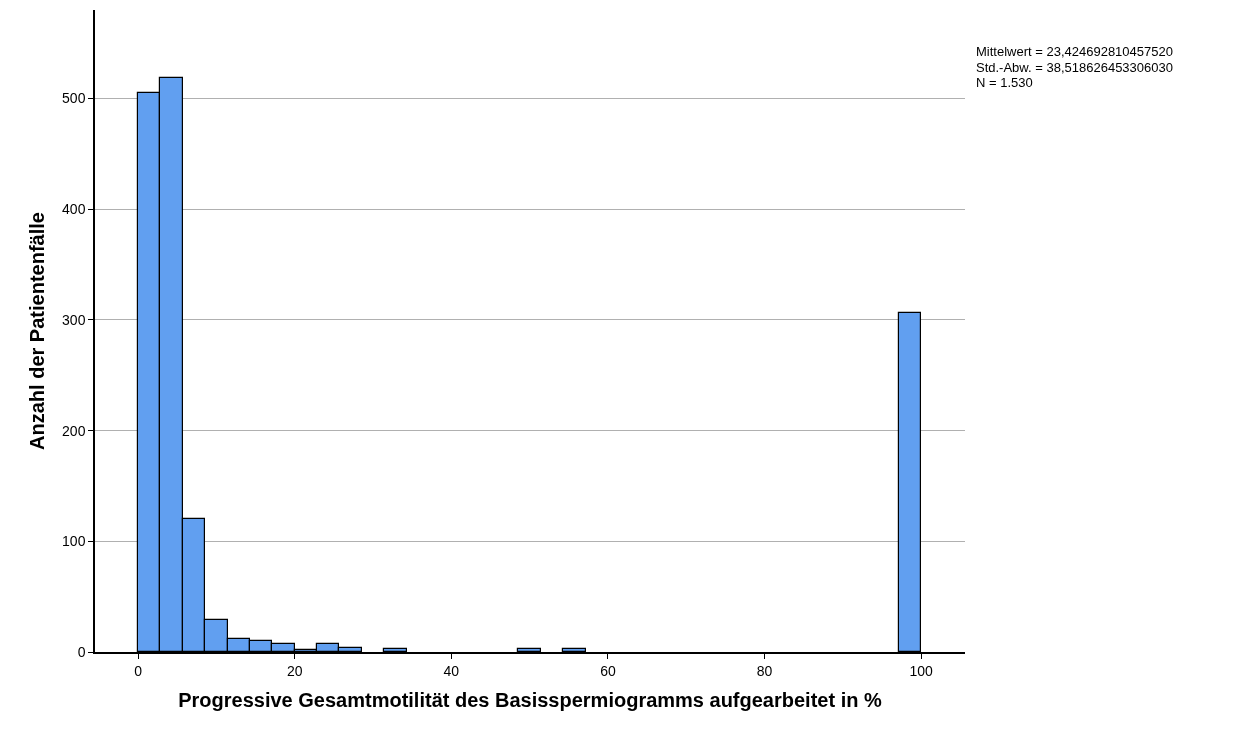 This screenshot has width=1248, height=751. Describe the element at coordinates (921, 670) in the screenshot. I see `x-tick-label: 100` at that location.